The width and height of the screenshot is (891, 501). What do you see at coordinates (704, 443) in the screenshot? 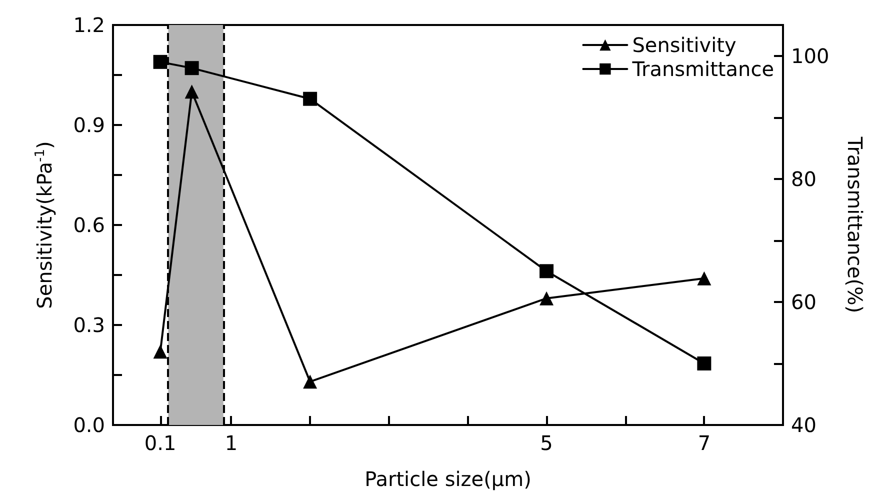
I see `x-tick-label: 7` at bounding box center [704, 443].